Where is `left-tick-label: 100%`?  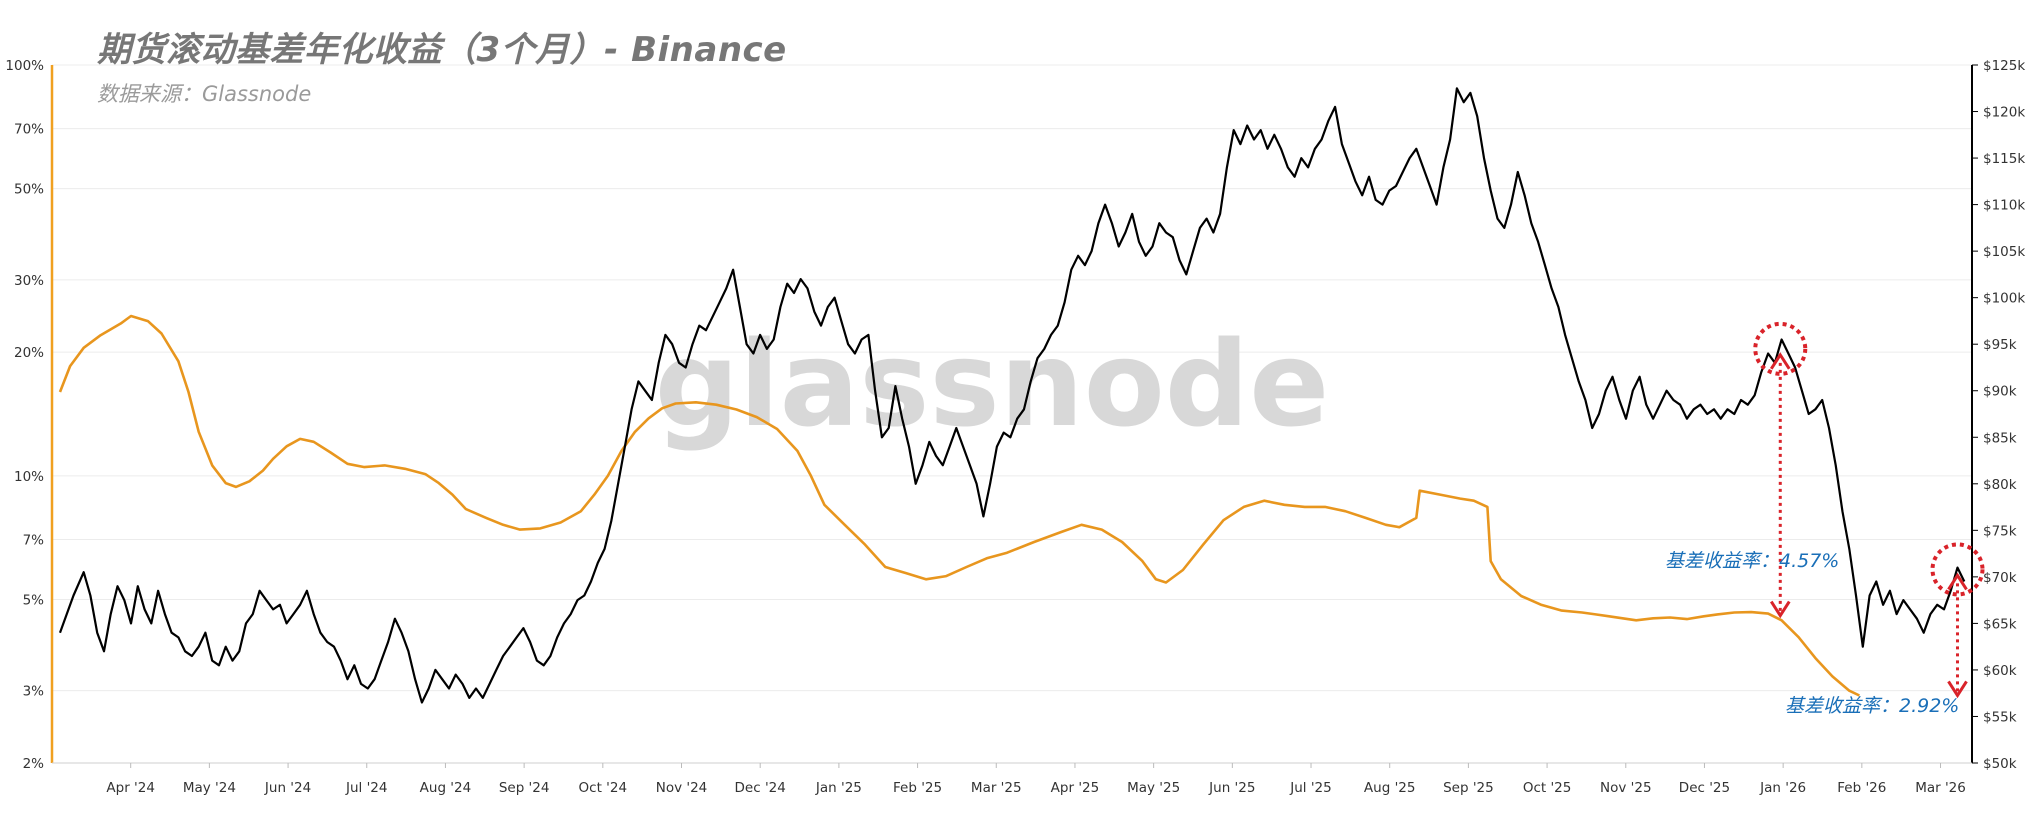 left-tick-label: 100% is located at coordinates (24, 66).